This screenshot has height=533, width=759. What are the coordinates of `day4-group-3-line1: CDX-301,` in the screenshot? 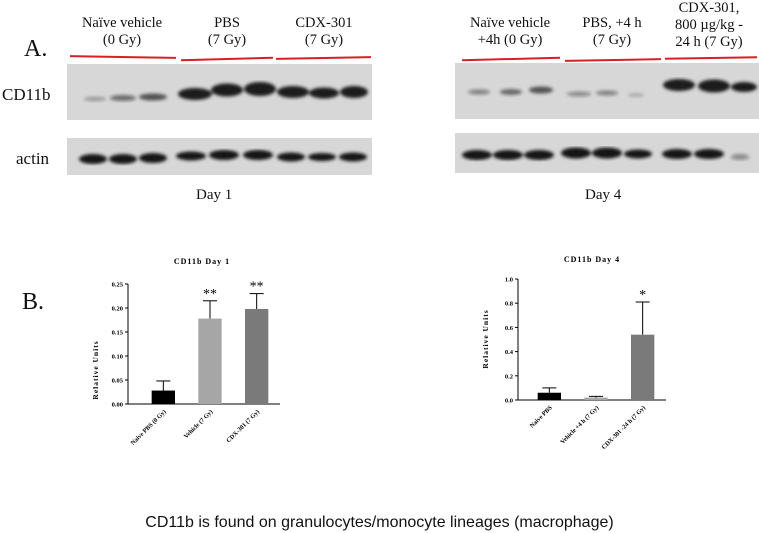 It's located at (709, 8).